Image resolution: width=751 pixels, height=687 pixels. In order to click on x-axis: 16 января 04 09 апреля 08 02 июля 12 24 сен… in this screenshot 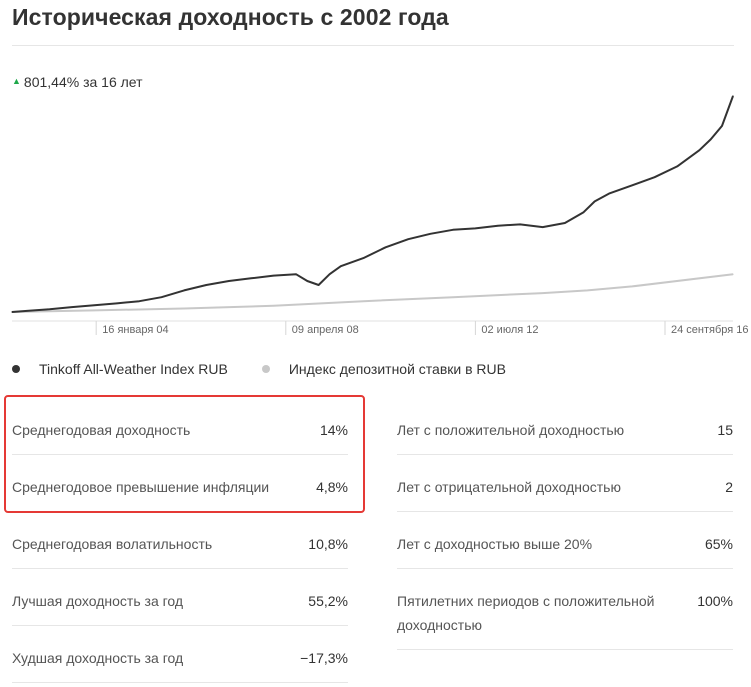, I will do `click(380, 328)`.